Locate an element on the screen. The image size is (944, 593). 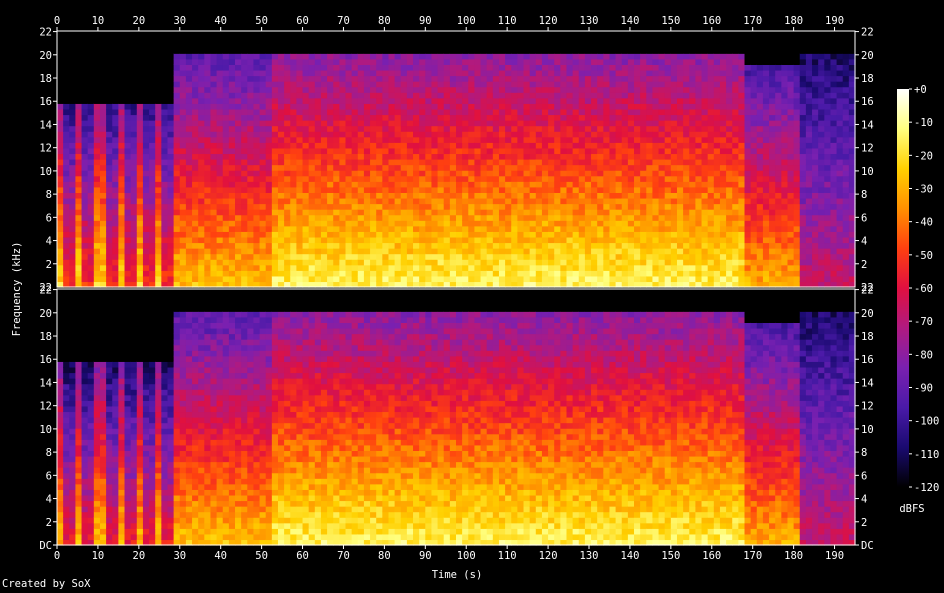
colorbar-tick: -60 is located at coordinates (923, 289).